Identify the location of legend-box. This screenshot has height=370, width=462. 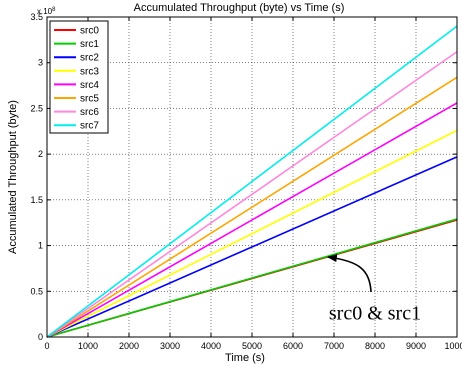
(79, 77).